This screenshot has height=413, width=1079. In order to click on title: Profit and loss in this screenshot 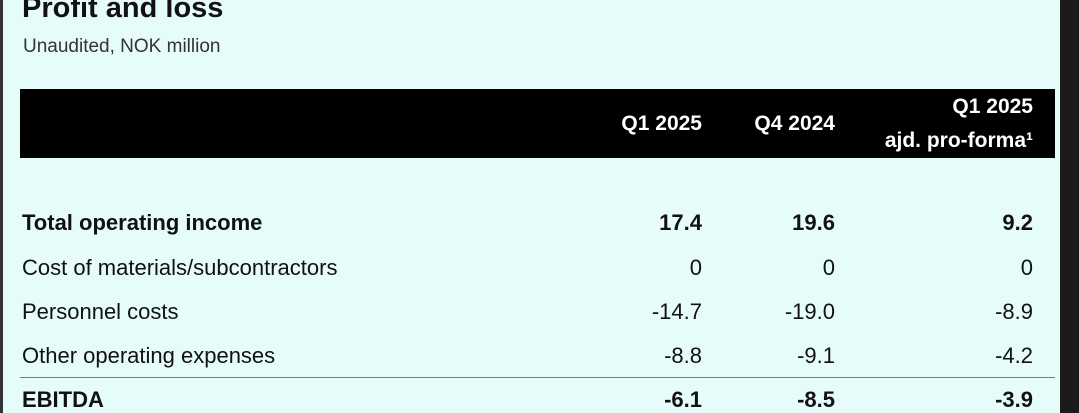, I will do `click(123, 12)`.